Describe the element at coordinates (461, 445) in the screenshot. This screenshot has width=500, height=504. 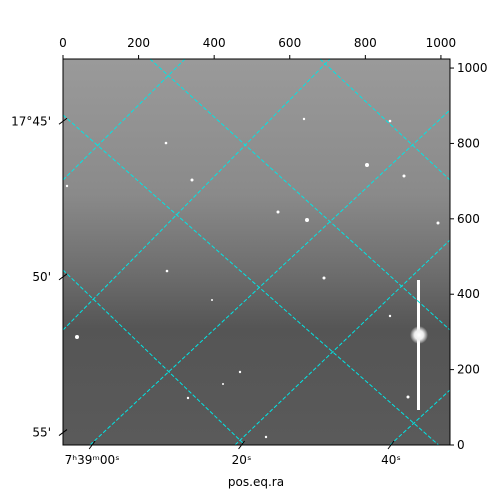
I see `y-tick-label: 0` at that location.